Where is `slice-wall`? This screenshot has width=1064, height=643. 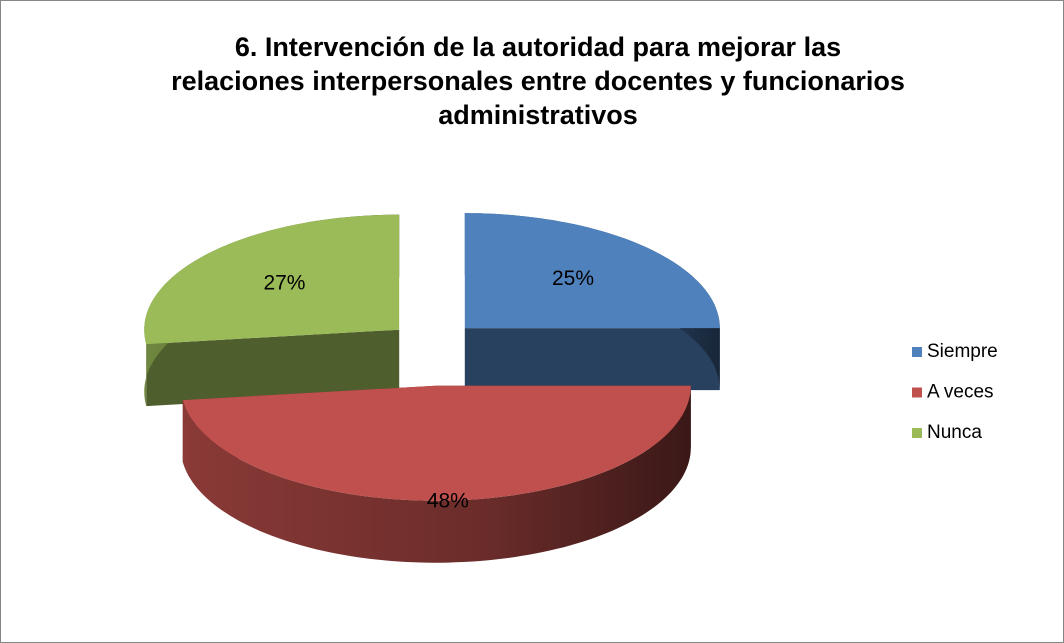 slice-wall is located at coordinates (436, 474).